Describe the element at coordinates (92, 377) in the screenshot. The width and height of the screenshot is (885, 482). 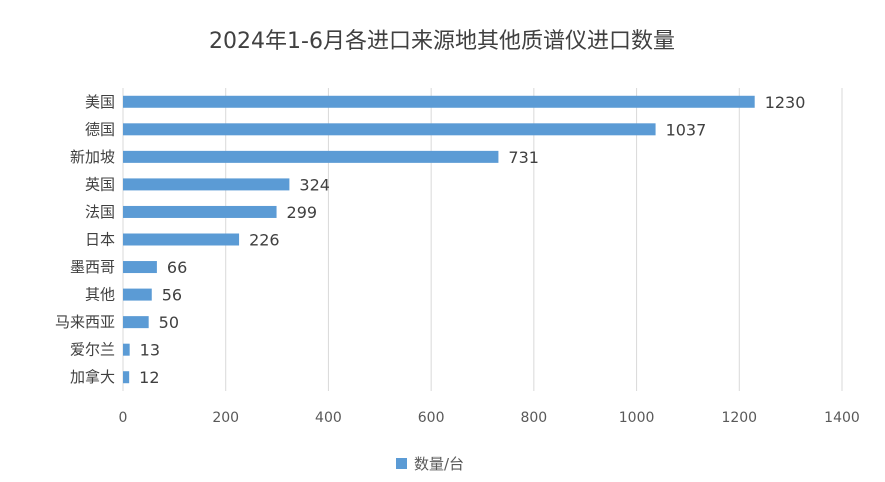
I see `category-label: 加拿大` at that location.